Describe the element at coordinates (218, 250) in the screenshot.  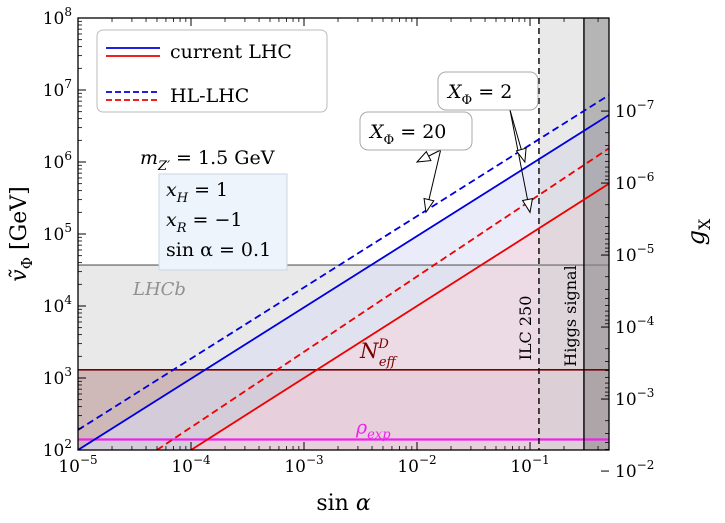
I see `param-line: sin α = 0.1` at that location.